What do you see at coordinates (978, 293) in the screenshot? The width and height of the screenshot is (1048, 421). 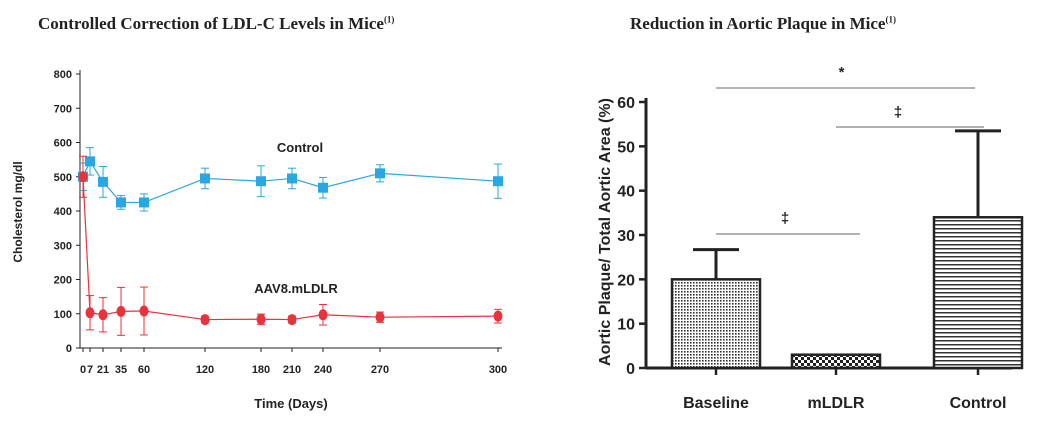 I see `bar-control` at bounding box center [978, 293].